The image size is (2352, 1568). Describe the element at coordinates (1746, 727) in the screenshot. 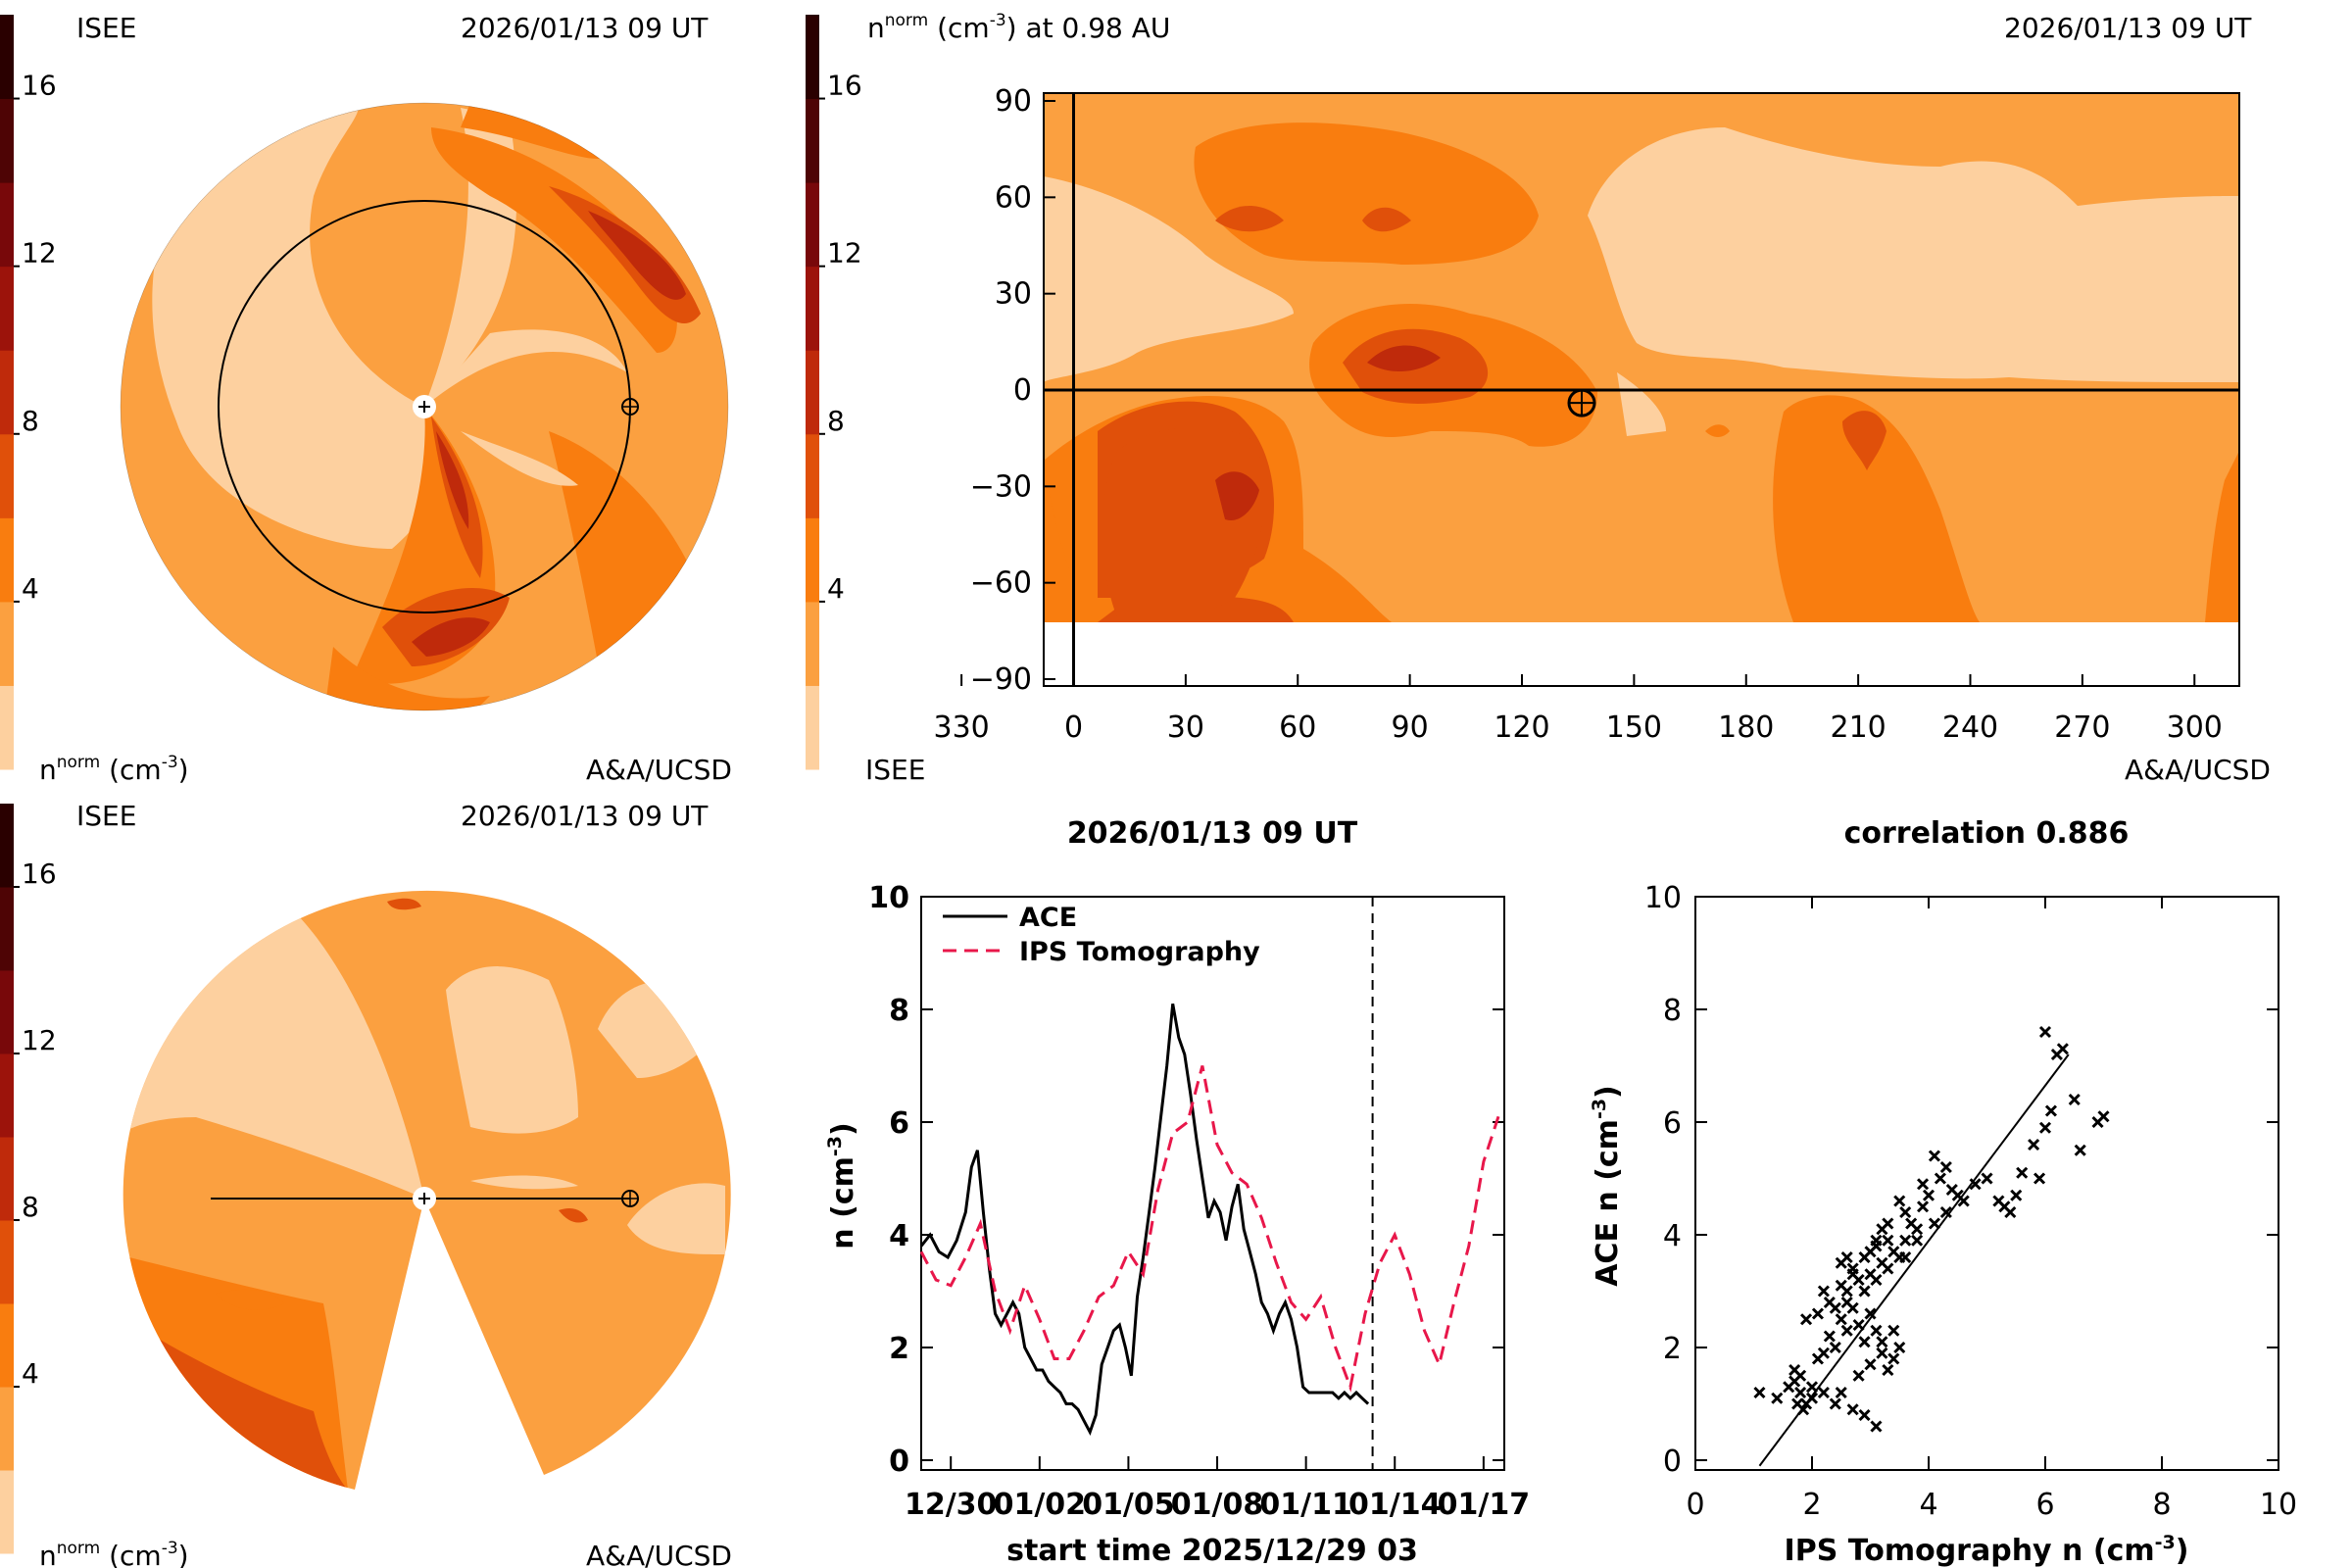

I see `map-x-tick-label-7: 180` at that location.